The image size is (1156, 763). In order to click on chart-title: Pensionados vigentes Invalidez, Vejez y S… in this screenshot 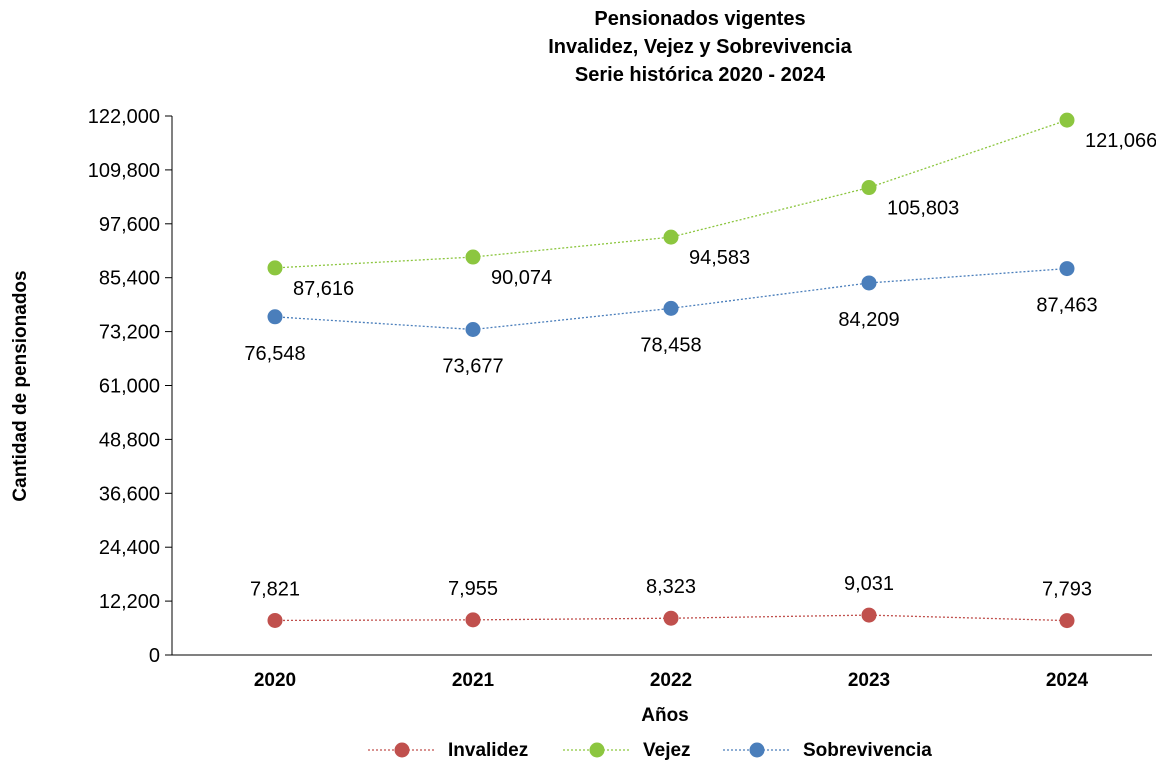, I will do `click(700, 47)`.